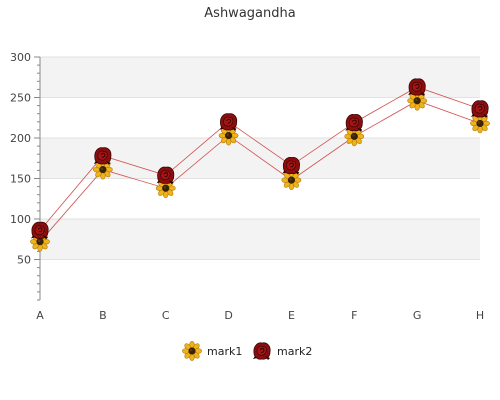 This screenshot has height=400, width=500. Describe the element at coordinates (261, 351) in the screenshot. I see `legend-icon-mark2` at that location.